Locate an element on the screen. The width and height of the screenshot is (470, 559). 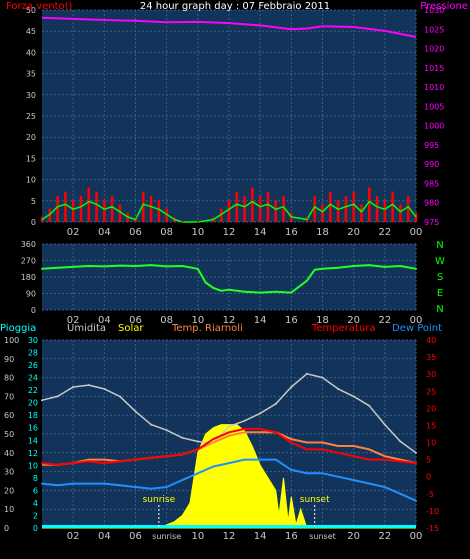
y-tick-temp: -10 is located at coordinates (432, 511).